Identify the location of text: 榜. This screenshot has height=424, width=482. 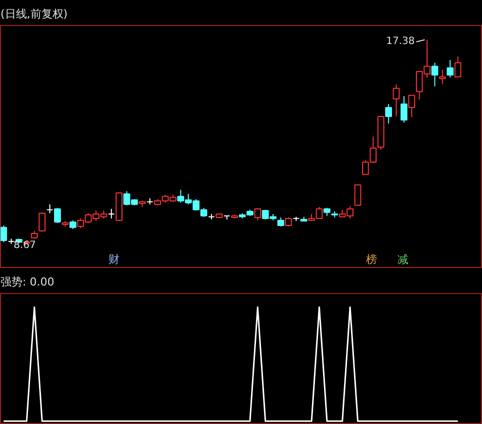
(372, 259).